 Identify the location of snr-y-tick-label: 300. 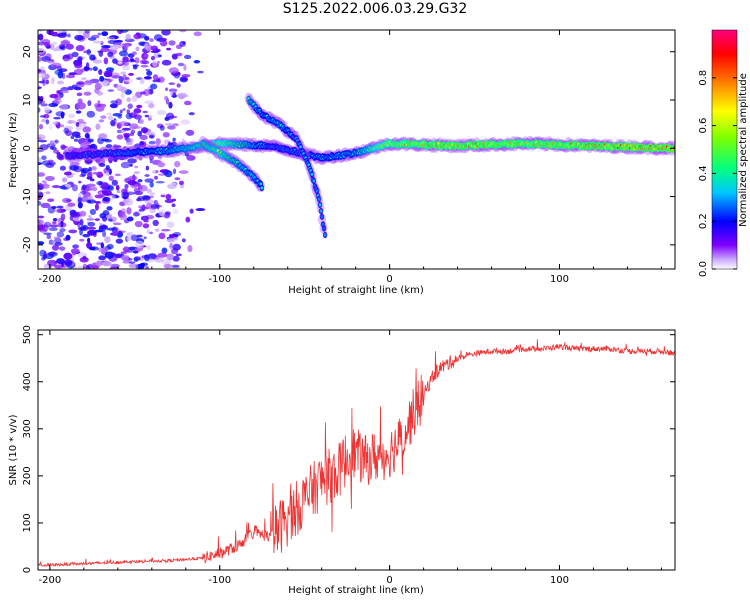
(27, 428).